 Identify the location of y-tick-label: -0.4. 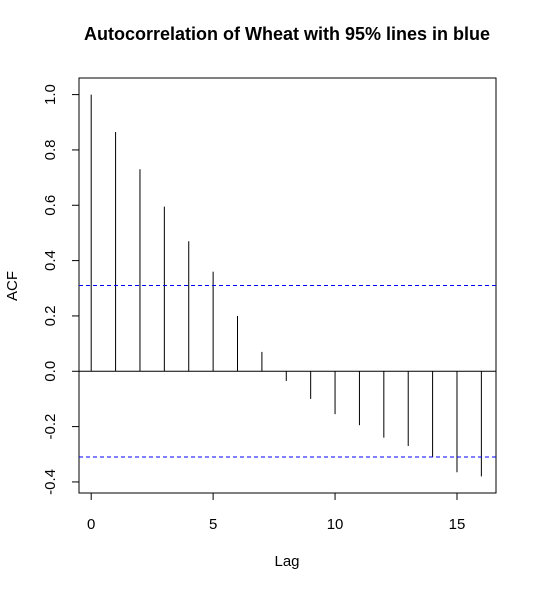
(50, 482).